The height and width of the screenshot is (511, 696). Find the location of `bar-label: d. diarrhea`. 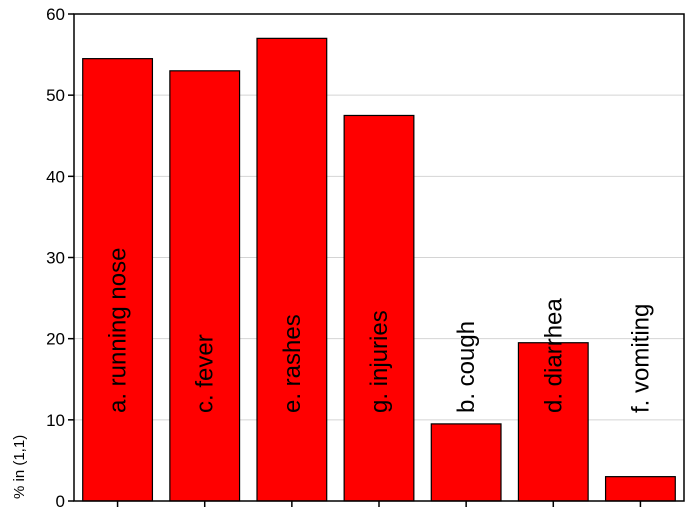

bar-label: d. diarrhea is located at coordinates (553, 355).